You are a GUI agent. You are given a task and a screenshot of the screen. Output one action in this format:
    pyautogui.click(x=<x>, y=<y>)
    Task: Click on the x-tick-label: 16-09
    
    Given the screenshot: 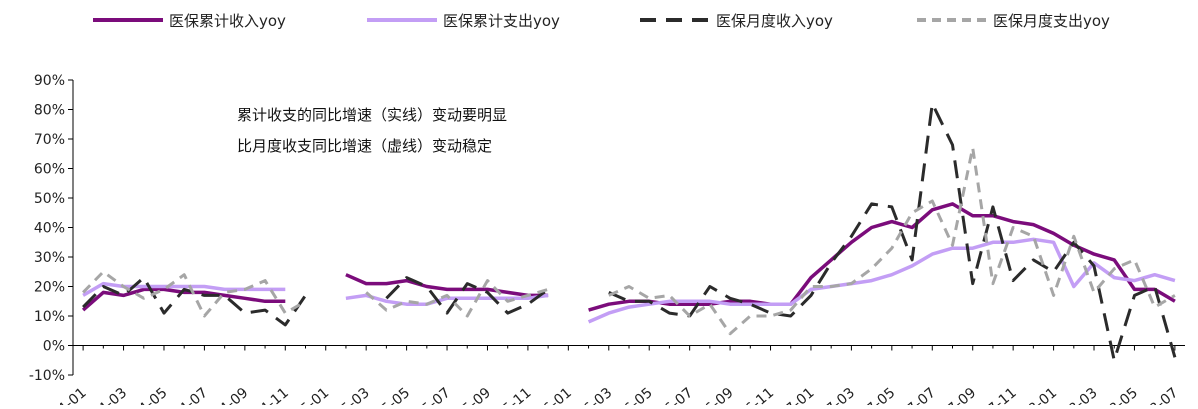 What is the action you would take?
    pyautogui.click(x=715, y=395)
    